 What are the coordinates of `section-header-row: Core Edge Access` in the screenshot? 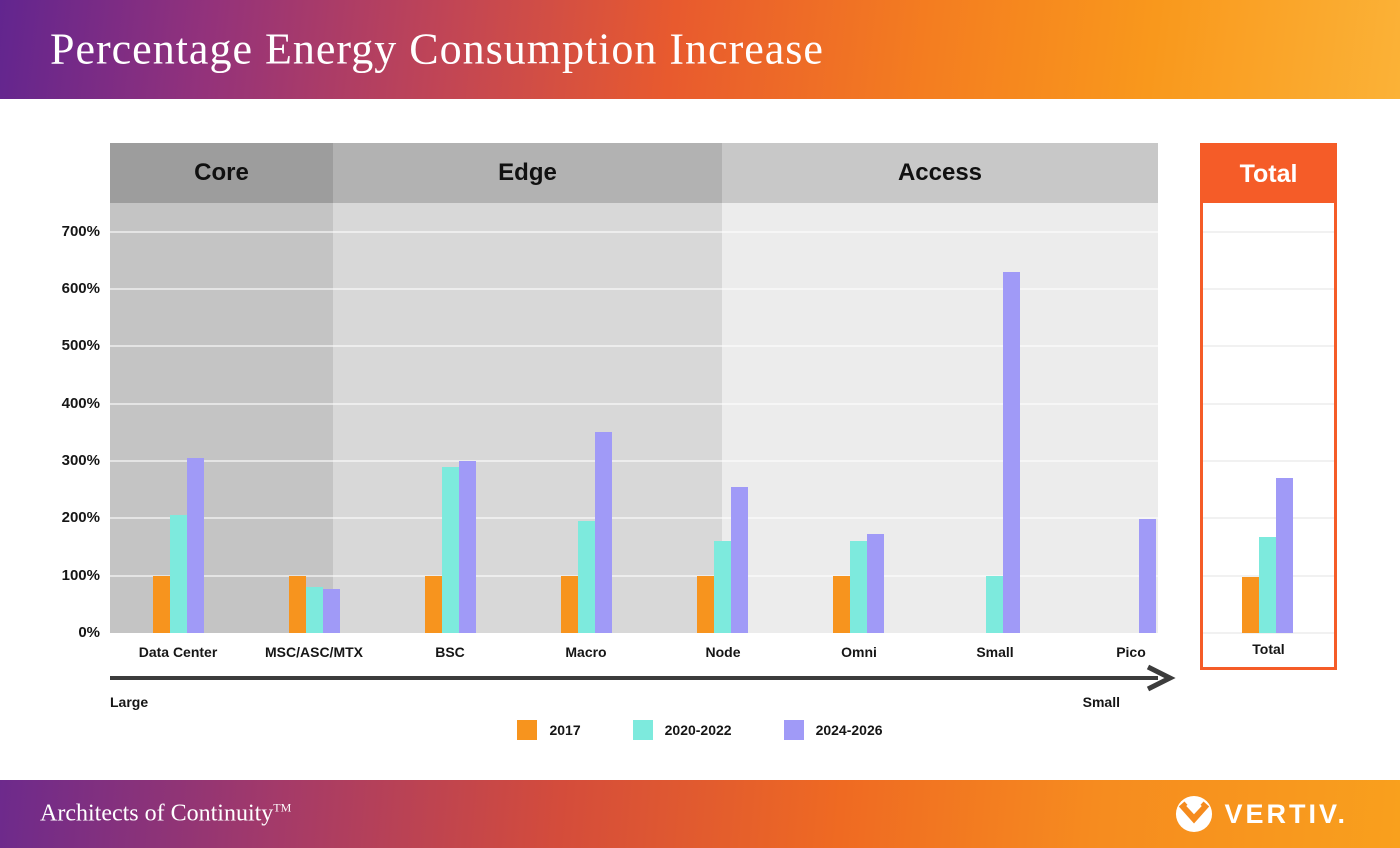 It's located at (634, 173).